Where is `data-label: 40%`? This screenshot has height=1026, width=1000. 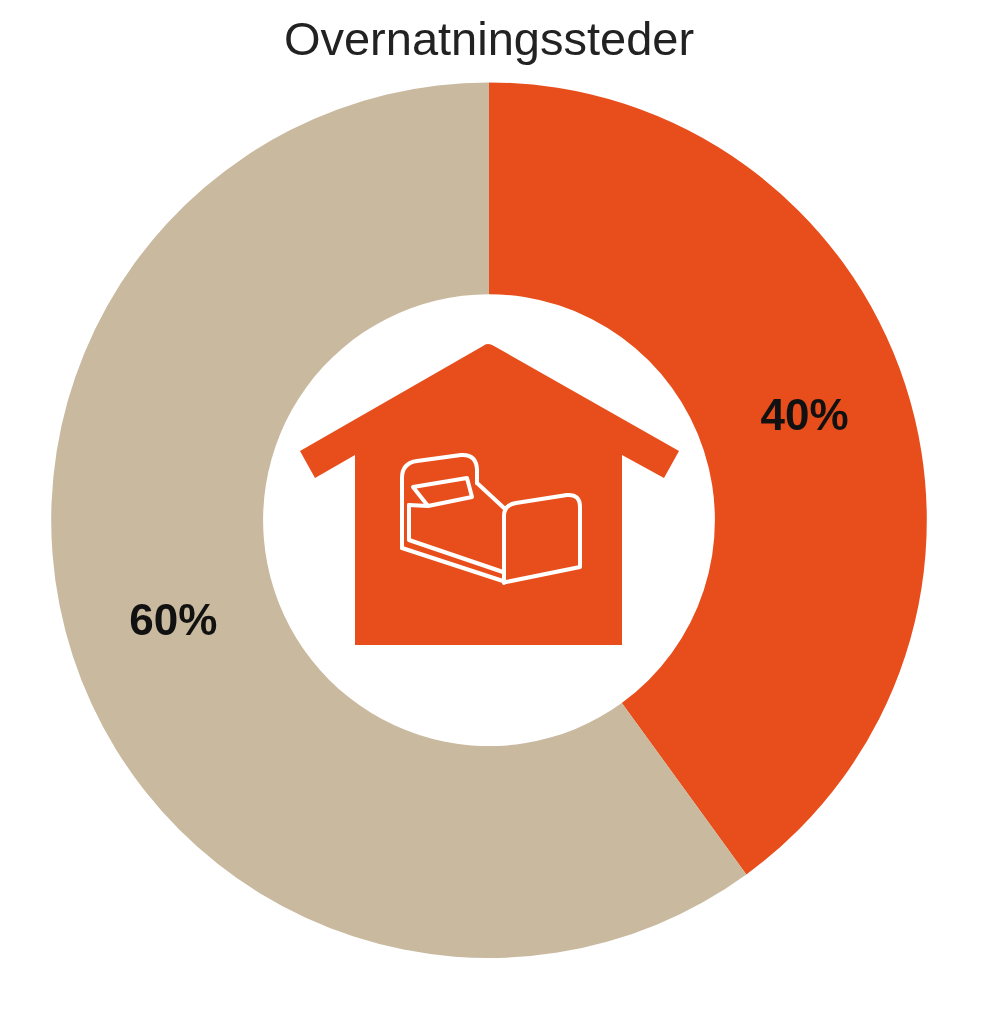
data-label: 40% is located at coordinates (804, 414).